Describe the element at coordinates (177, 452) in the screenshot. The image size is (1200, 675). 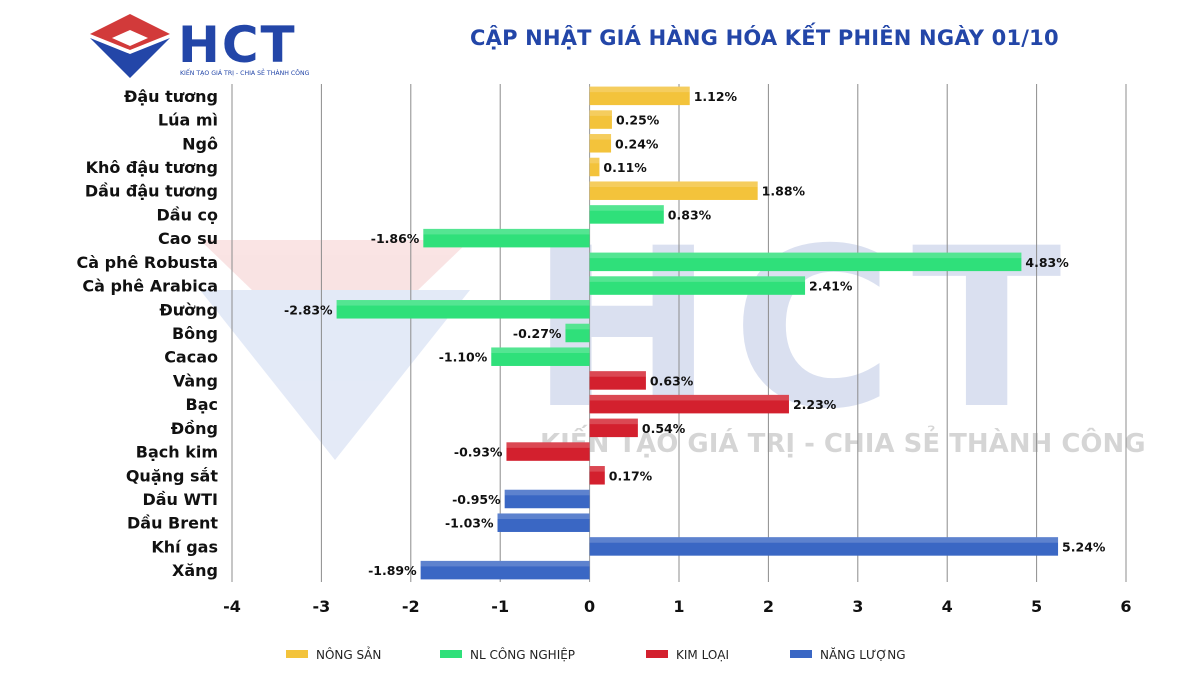
I see `category-label: Bạch kim` at that location.